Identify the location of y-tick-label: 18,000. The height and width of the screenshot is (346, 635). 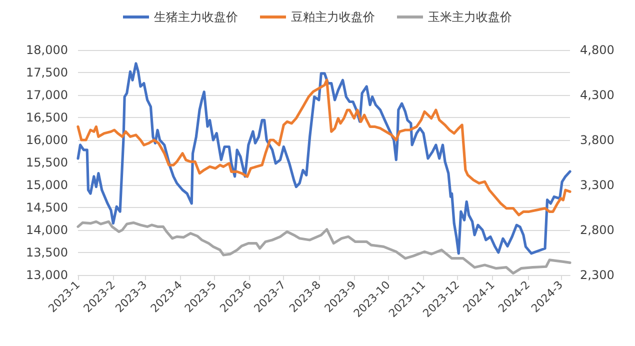
(47, 50).